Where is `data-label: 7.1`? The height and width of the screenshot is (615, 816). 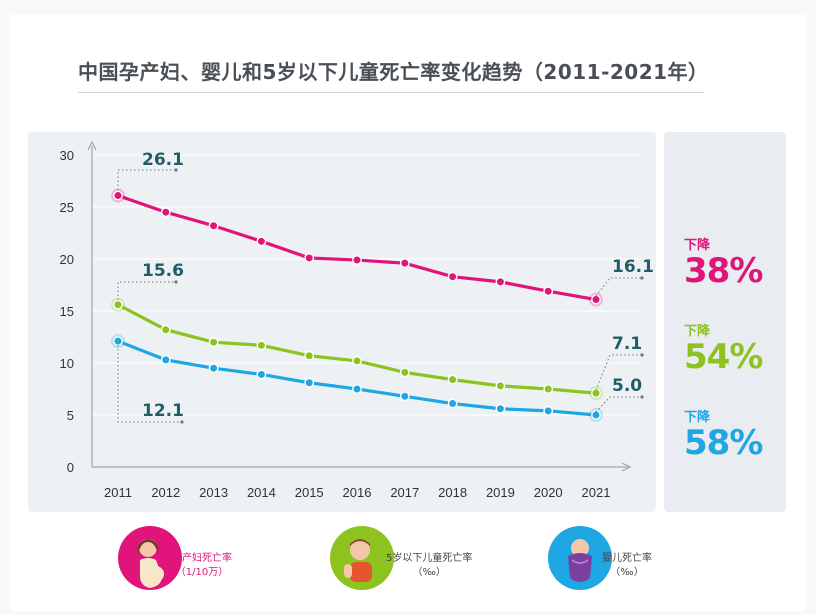 data-label: 7.1 is located at coordinates (627, 344).